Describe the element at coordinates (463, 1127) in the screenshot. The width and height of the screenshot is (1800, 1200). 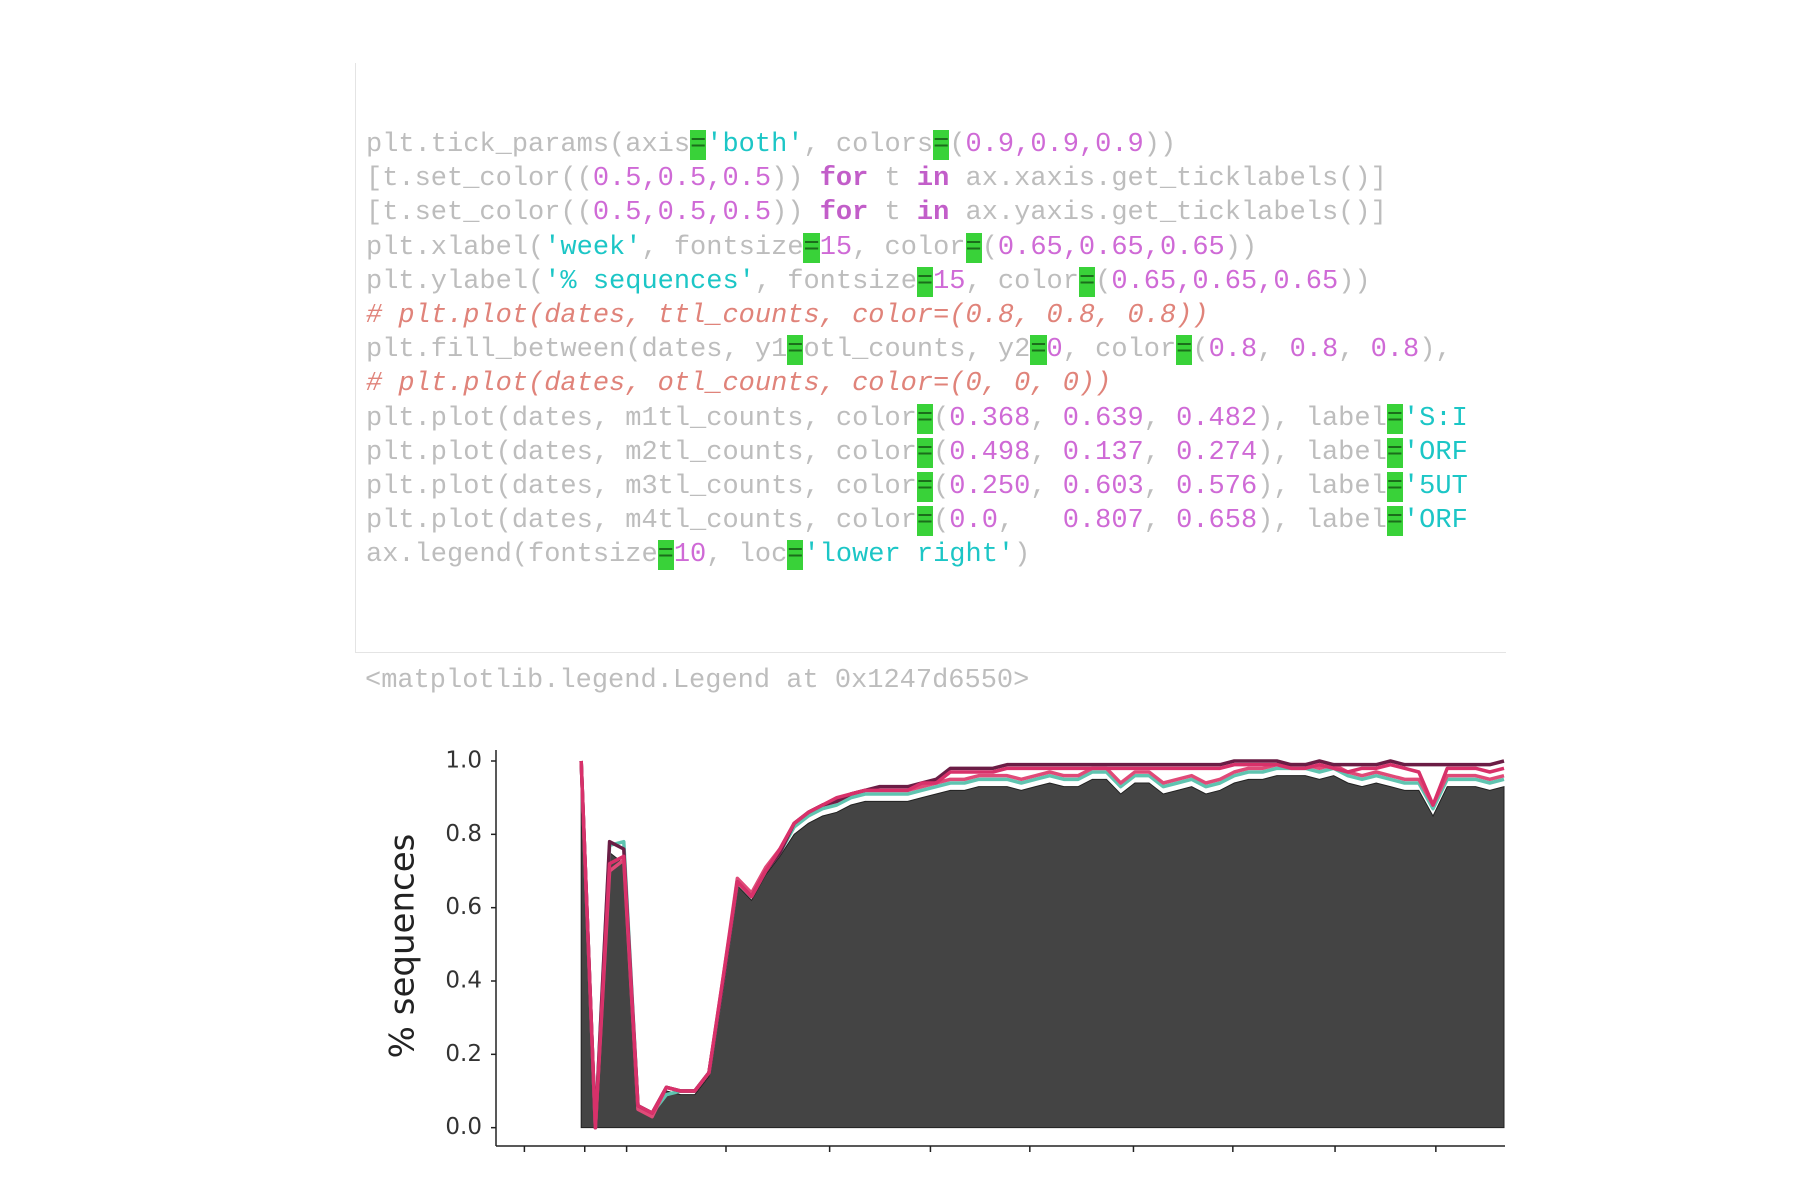
I see `y-tick-label: 0.0` at that location.